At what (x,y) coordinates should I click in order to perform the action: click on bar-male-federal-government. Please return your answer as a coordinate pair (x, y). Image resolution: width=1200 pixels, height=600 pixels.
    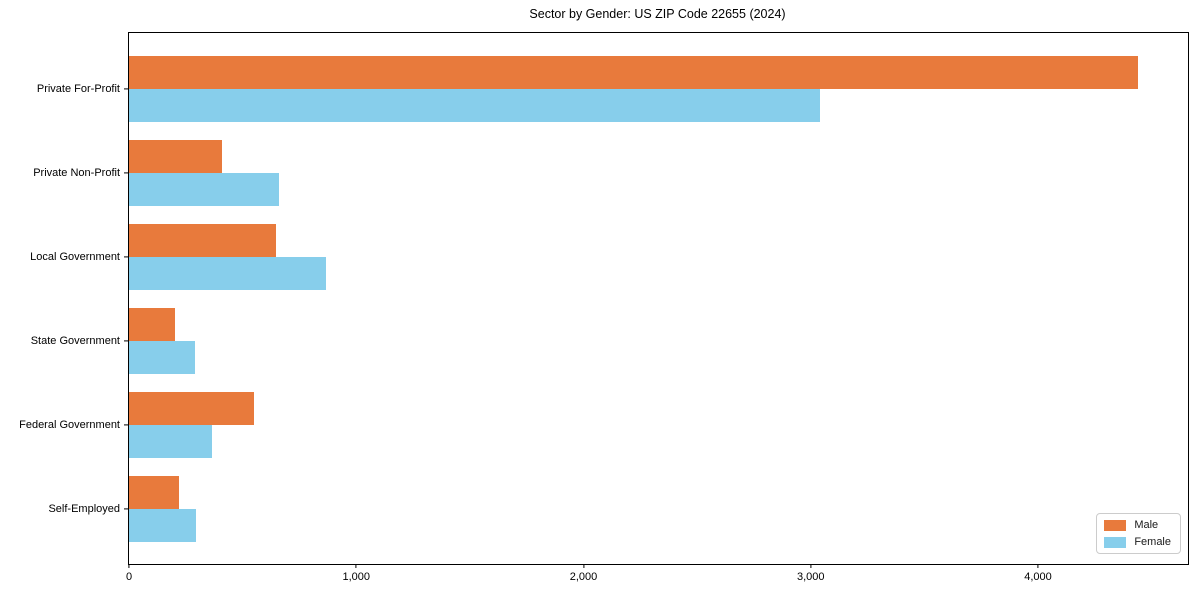
    Looking at the image, I should click on (191, 408).